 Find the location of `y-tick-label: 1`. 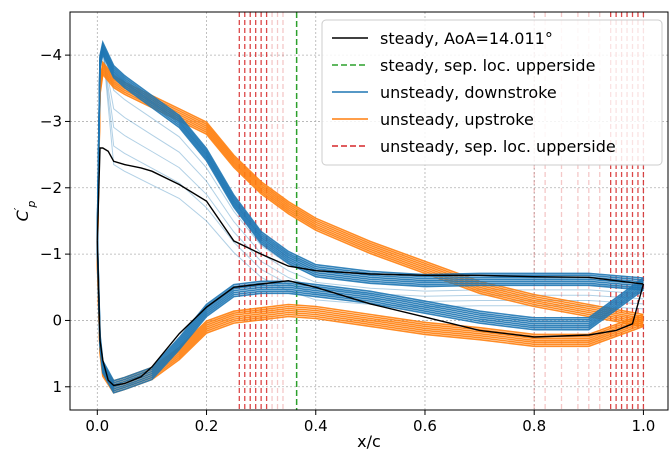

y-tick-label: 1 is located at coordinates (57, 387).